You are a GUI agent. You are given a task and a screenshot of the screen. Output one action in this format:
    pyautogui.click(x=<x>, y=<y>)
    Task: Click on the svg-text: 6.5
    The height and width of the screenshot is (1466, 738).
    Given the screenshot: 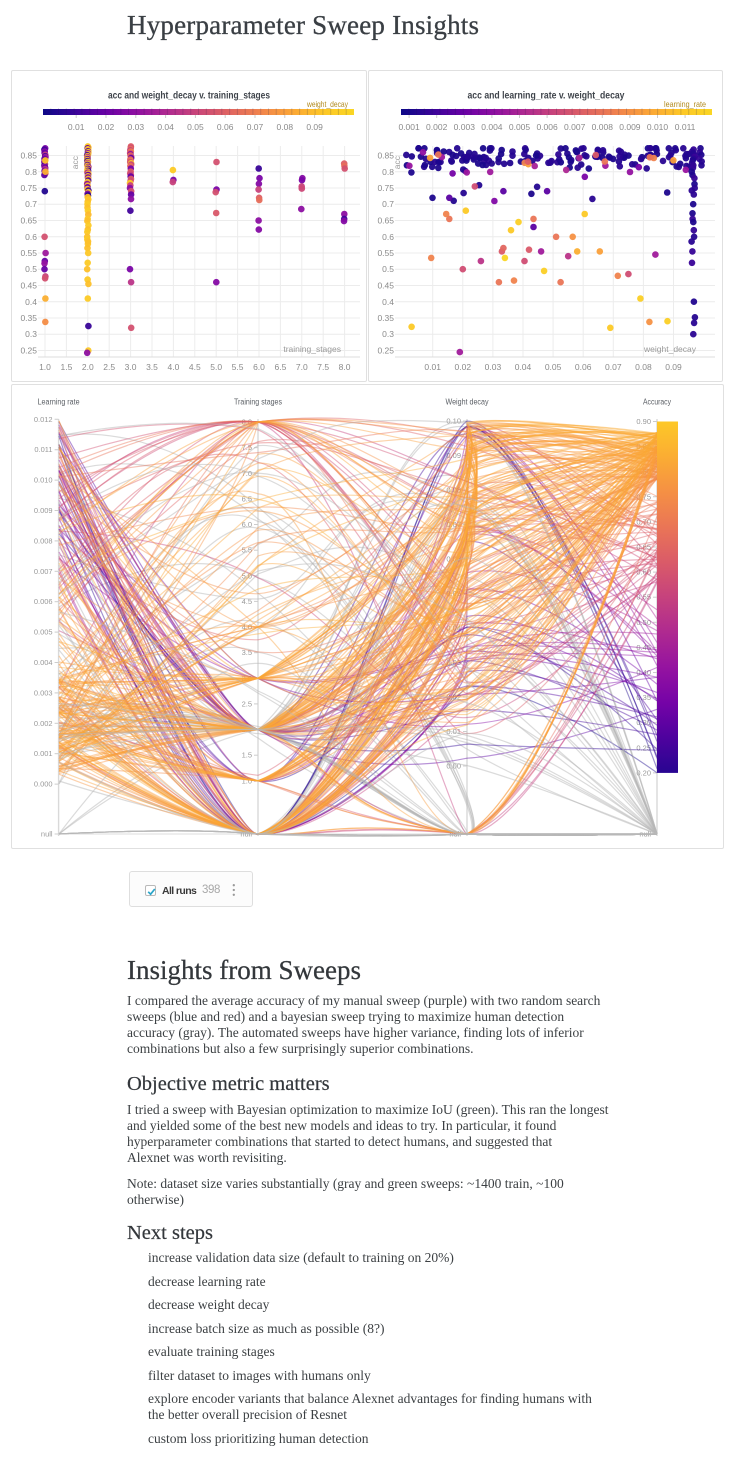 What is the action you would take?
    pyautogui.click(x=247, y=498)
    